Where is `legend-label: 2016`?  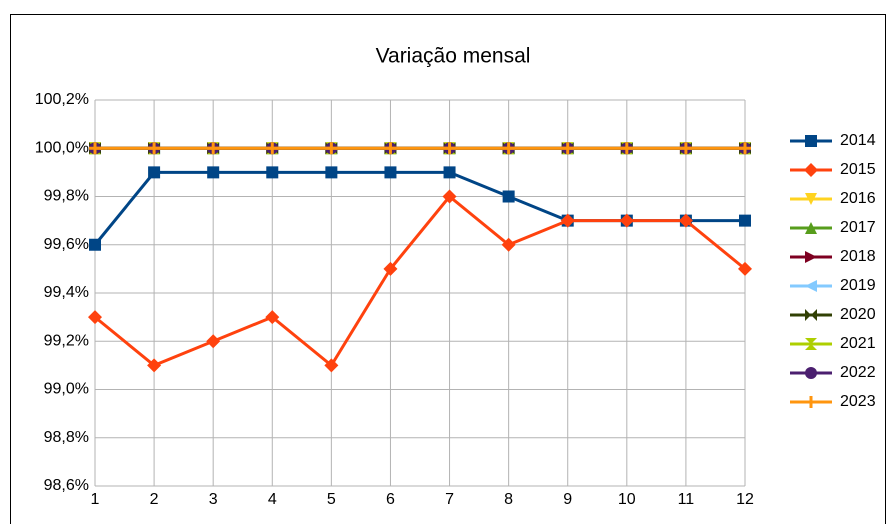
legend-label: 2016 is located at coordinates (858, 198).